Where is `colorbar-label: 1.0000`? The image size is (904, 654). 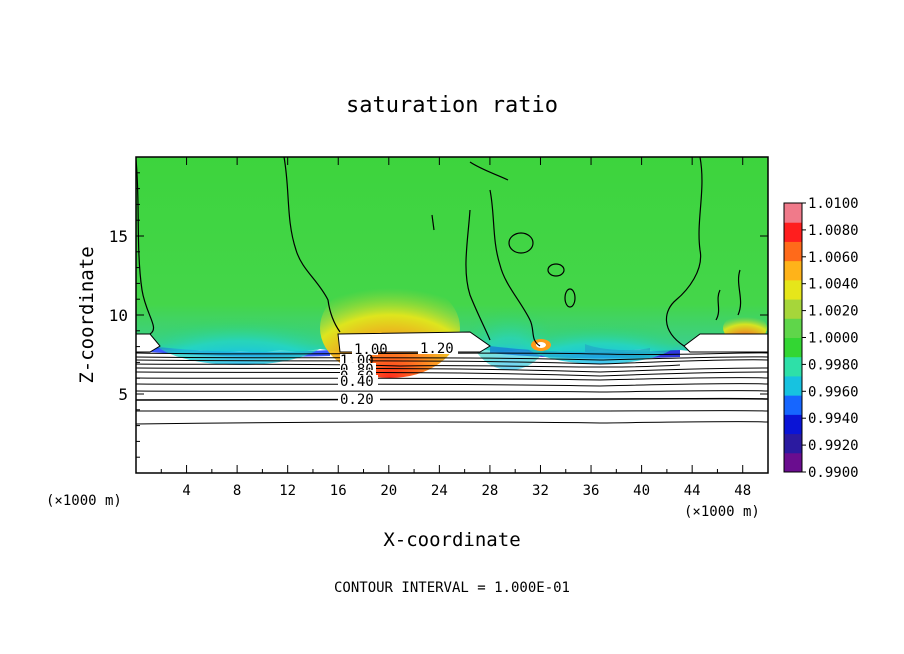
colorbar-label: 1.0000 is located at coordinates (833, 339).